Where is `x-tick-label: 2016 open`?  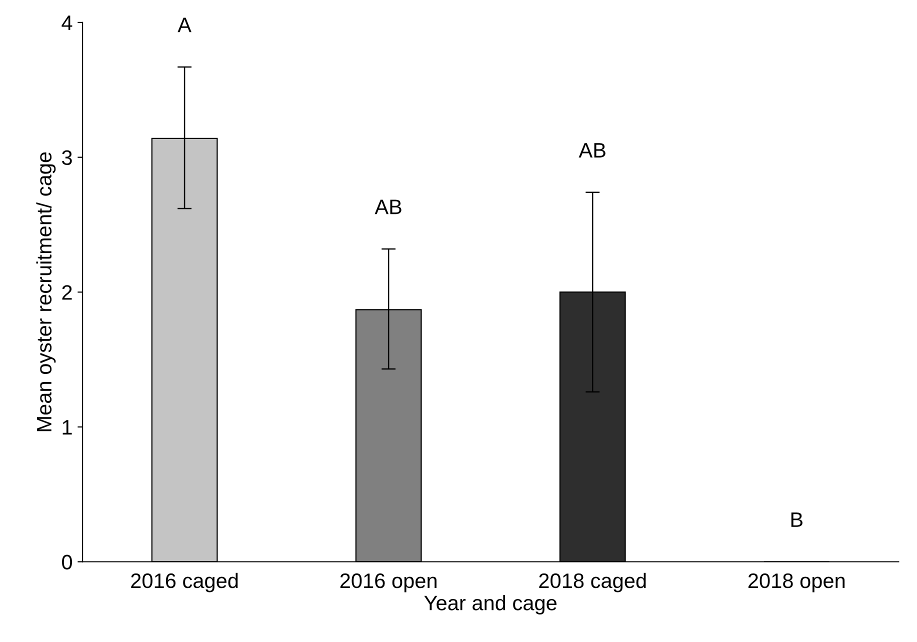 x-tick-label: 2016 open is located at coordinates (388, 582).